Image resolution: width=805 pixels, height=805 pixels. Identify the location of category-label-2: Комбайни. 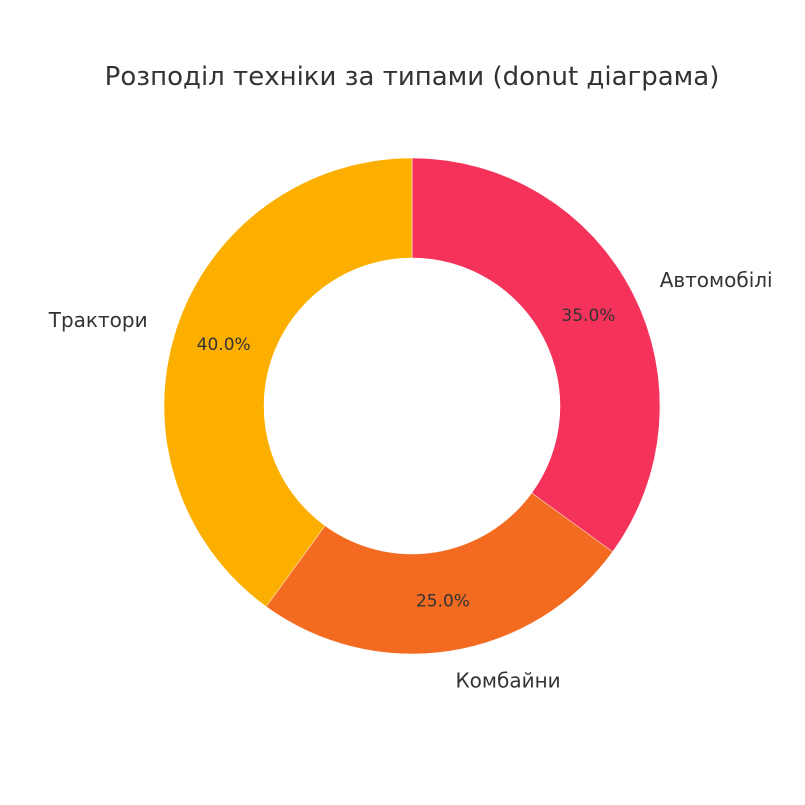
(507, 681).